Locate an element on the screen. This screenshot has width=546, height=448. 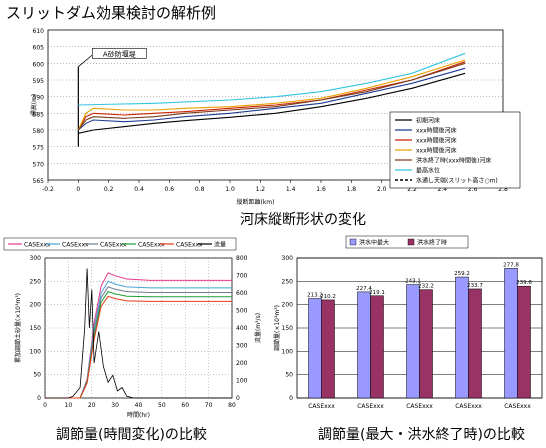
x-tick-label: 2.8 is located at coordinates (503, 189).